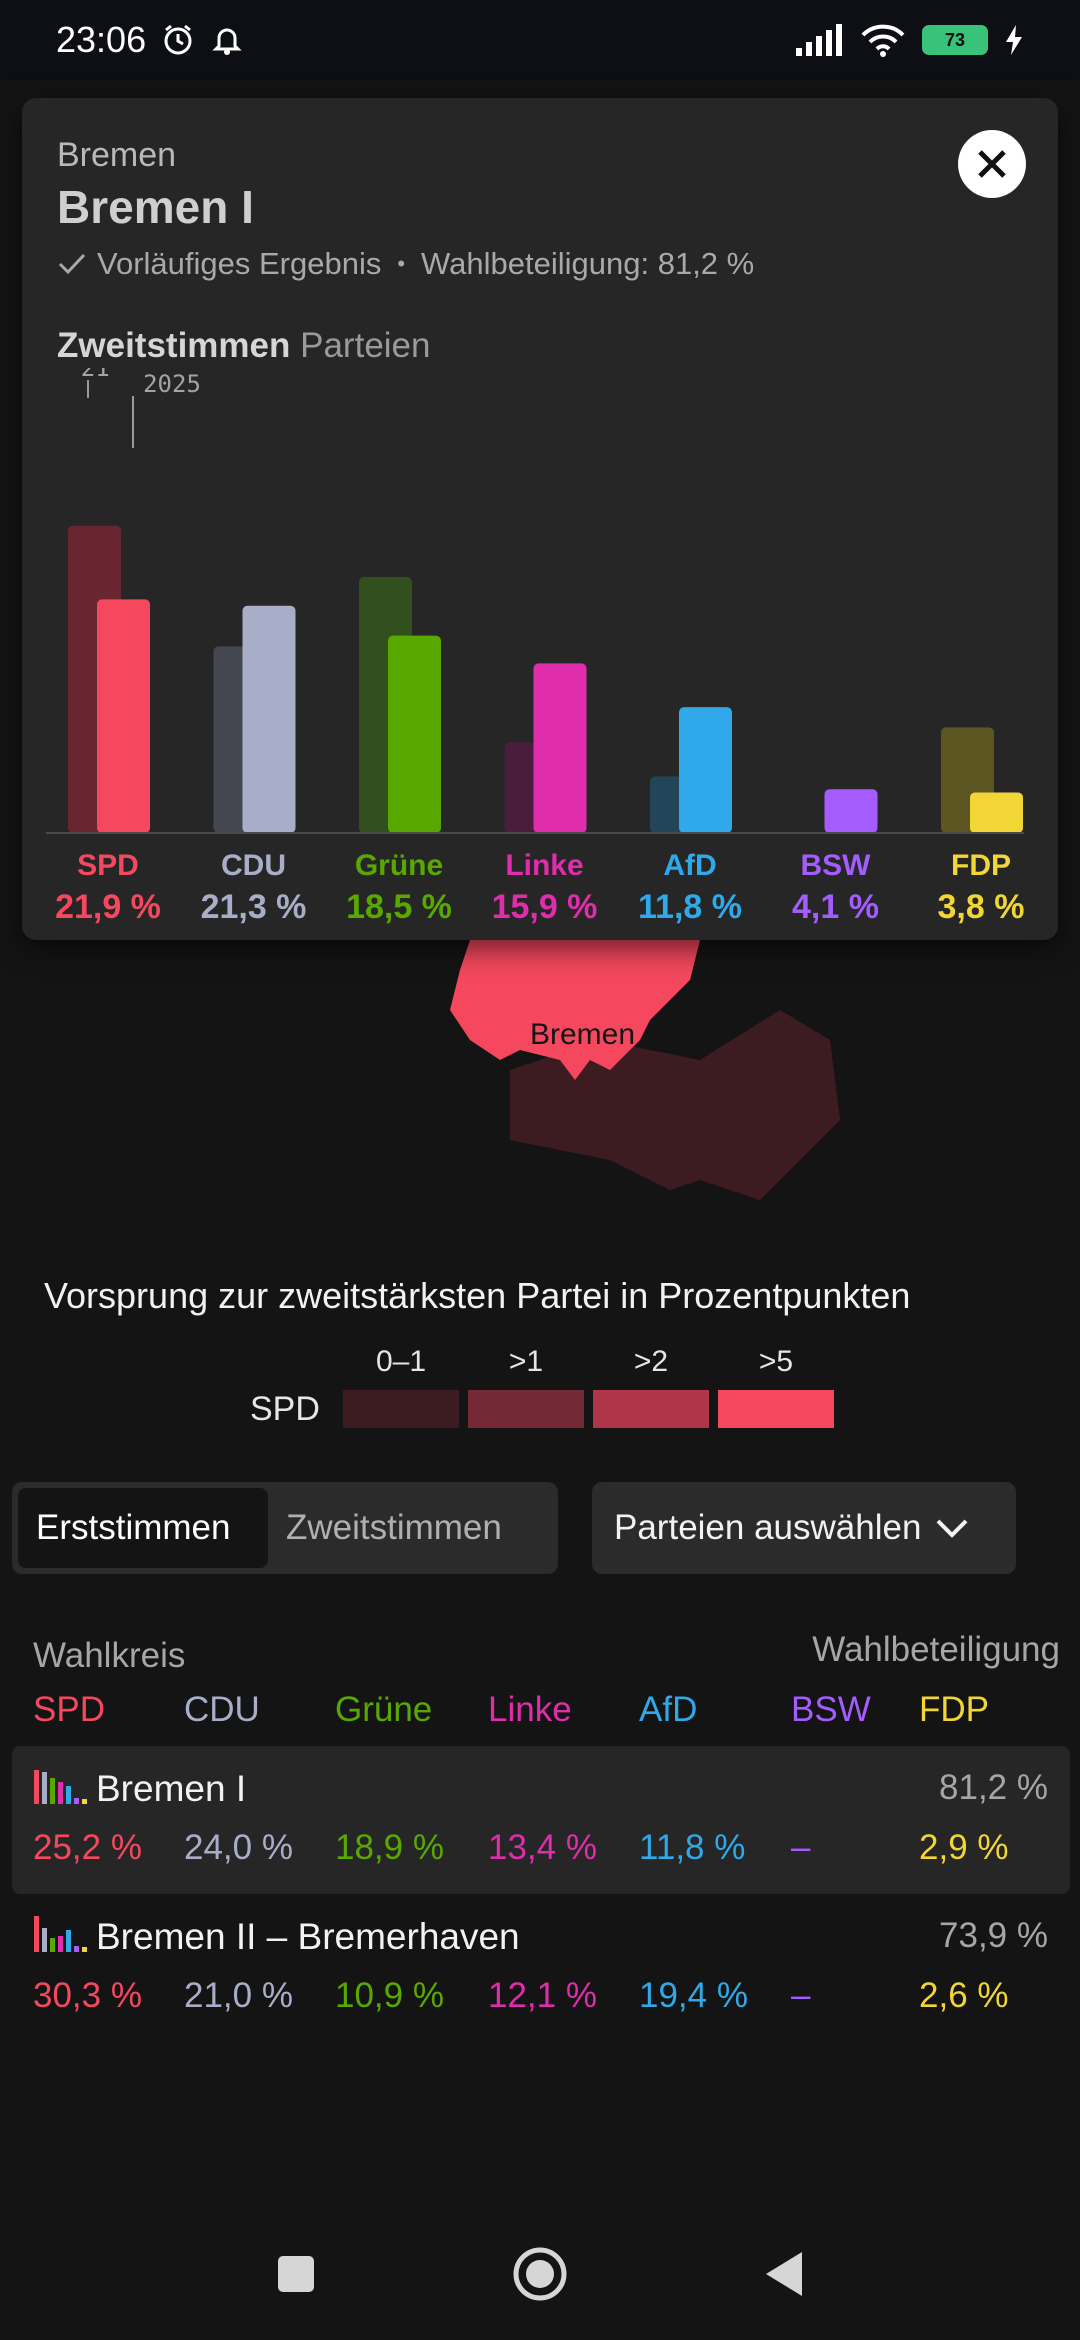  I want to click on close-icon, so click(992, 164).